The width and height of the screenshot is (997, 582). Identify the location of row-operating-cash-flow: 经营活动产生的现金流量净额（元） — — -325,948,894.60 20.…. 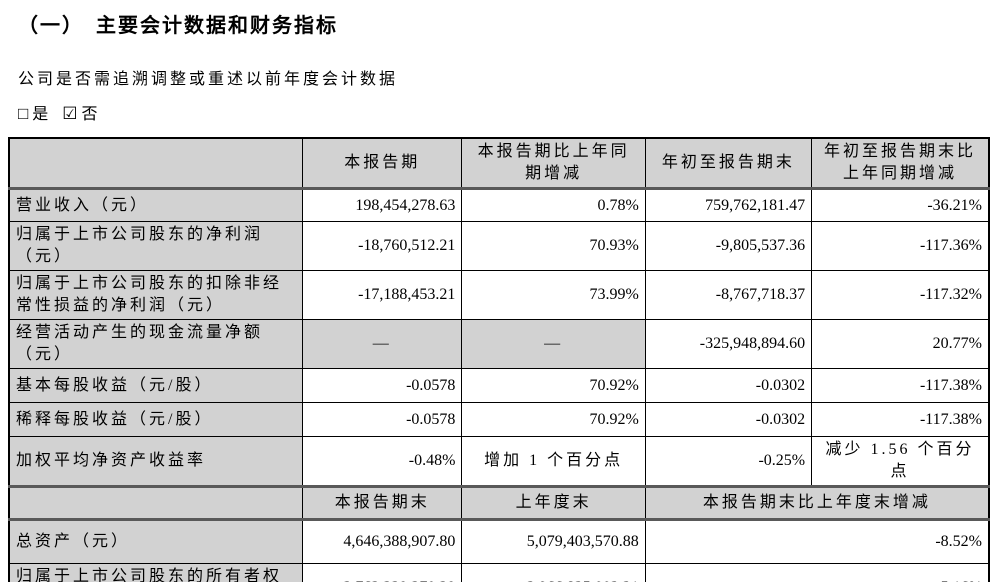
(499, 344).